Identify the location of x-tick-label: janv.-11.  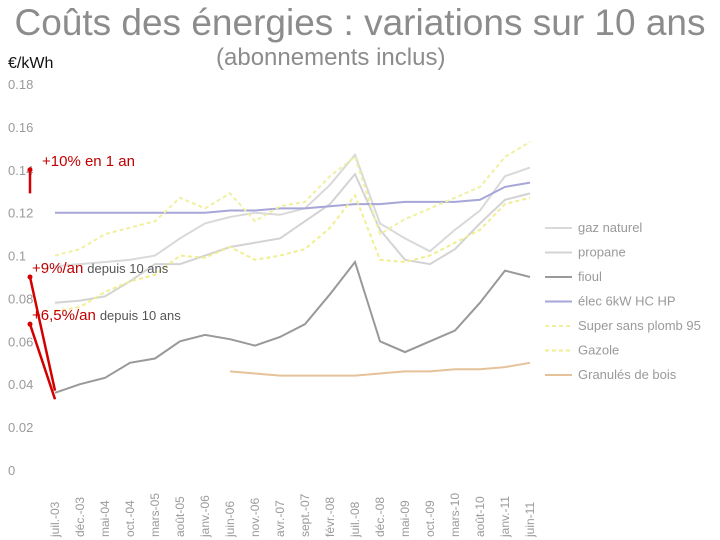
(505, 517).